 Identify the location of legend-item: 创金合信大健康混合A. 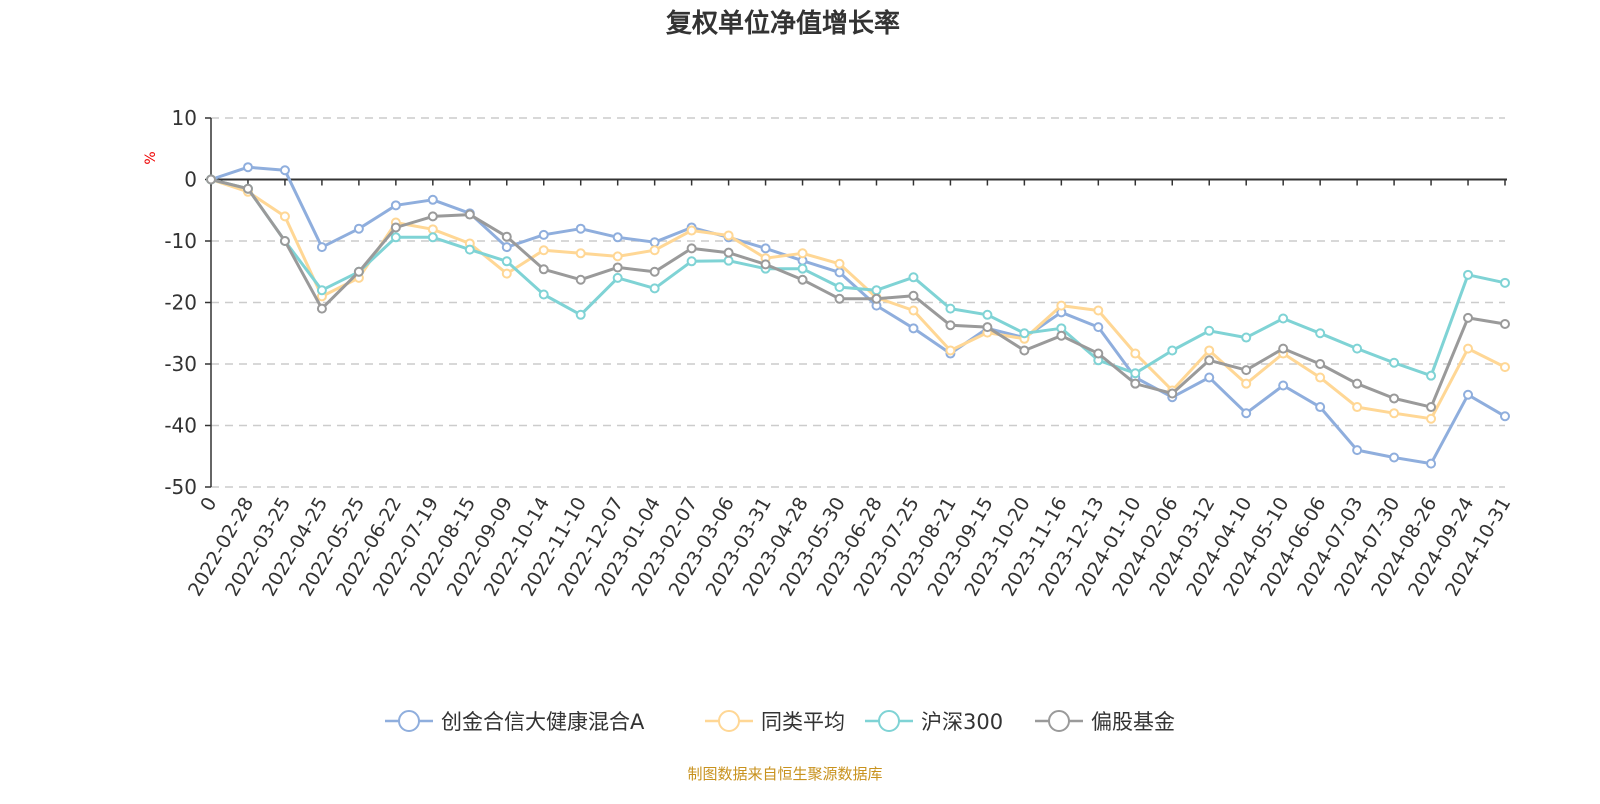
(515, 722).